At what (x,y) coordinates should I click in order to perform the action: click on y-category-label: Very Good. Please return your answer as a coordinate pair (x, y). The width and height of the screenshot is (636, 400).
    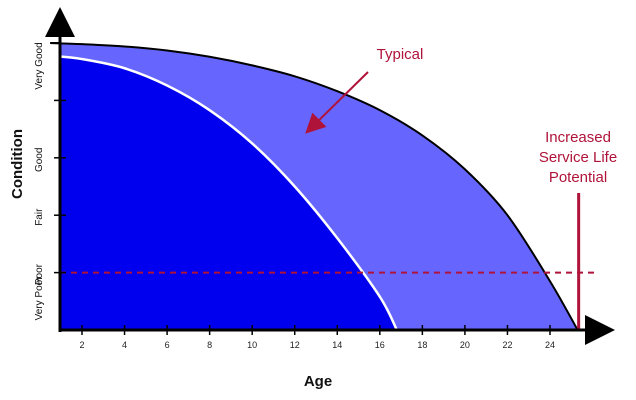
    Looking at the image, I should click on (39, 65).